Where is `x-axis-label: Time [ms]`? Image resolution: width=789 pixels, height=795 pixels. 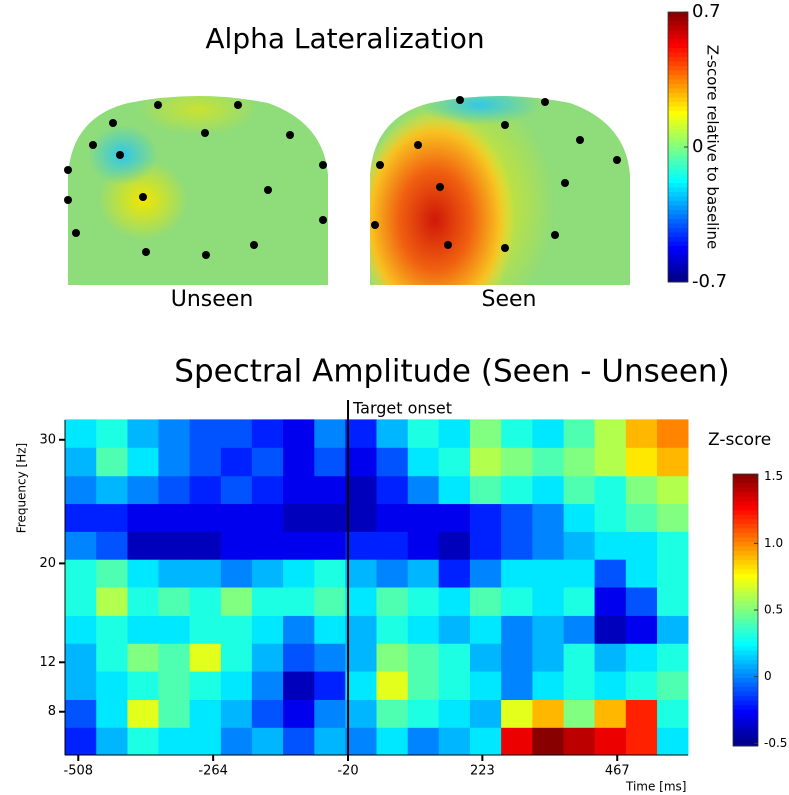
x-axis-label: Time [ms] is located at coordinates (656, 787).